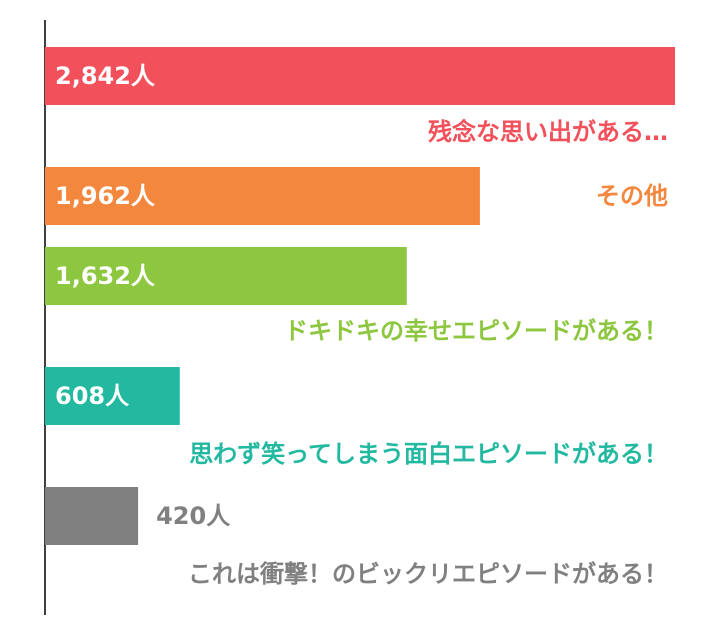 This screenshot has height=640, width=720. What do you see at coordinates (105, 196) in the screenshot?
I see `value-label: 1,962人` at bounding box center [105, 196].